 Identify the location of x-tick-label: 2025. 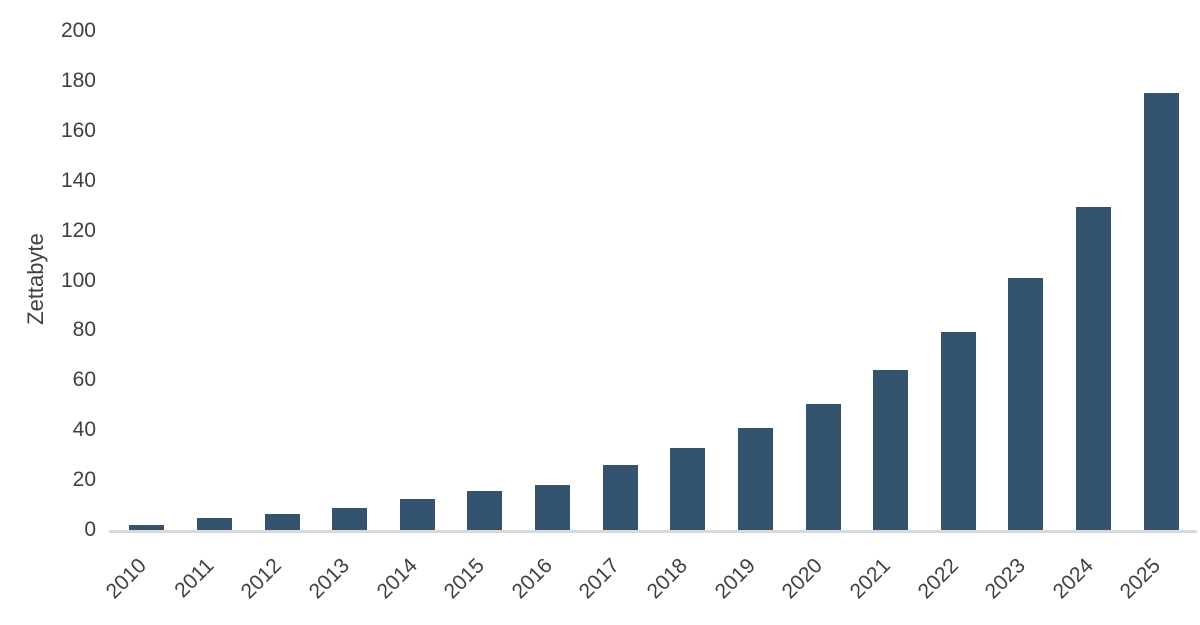
(1141, 579).